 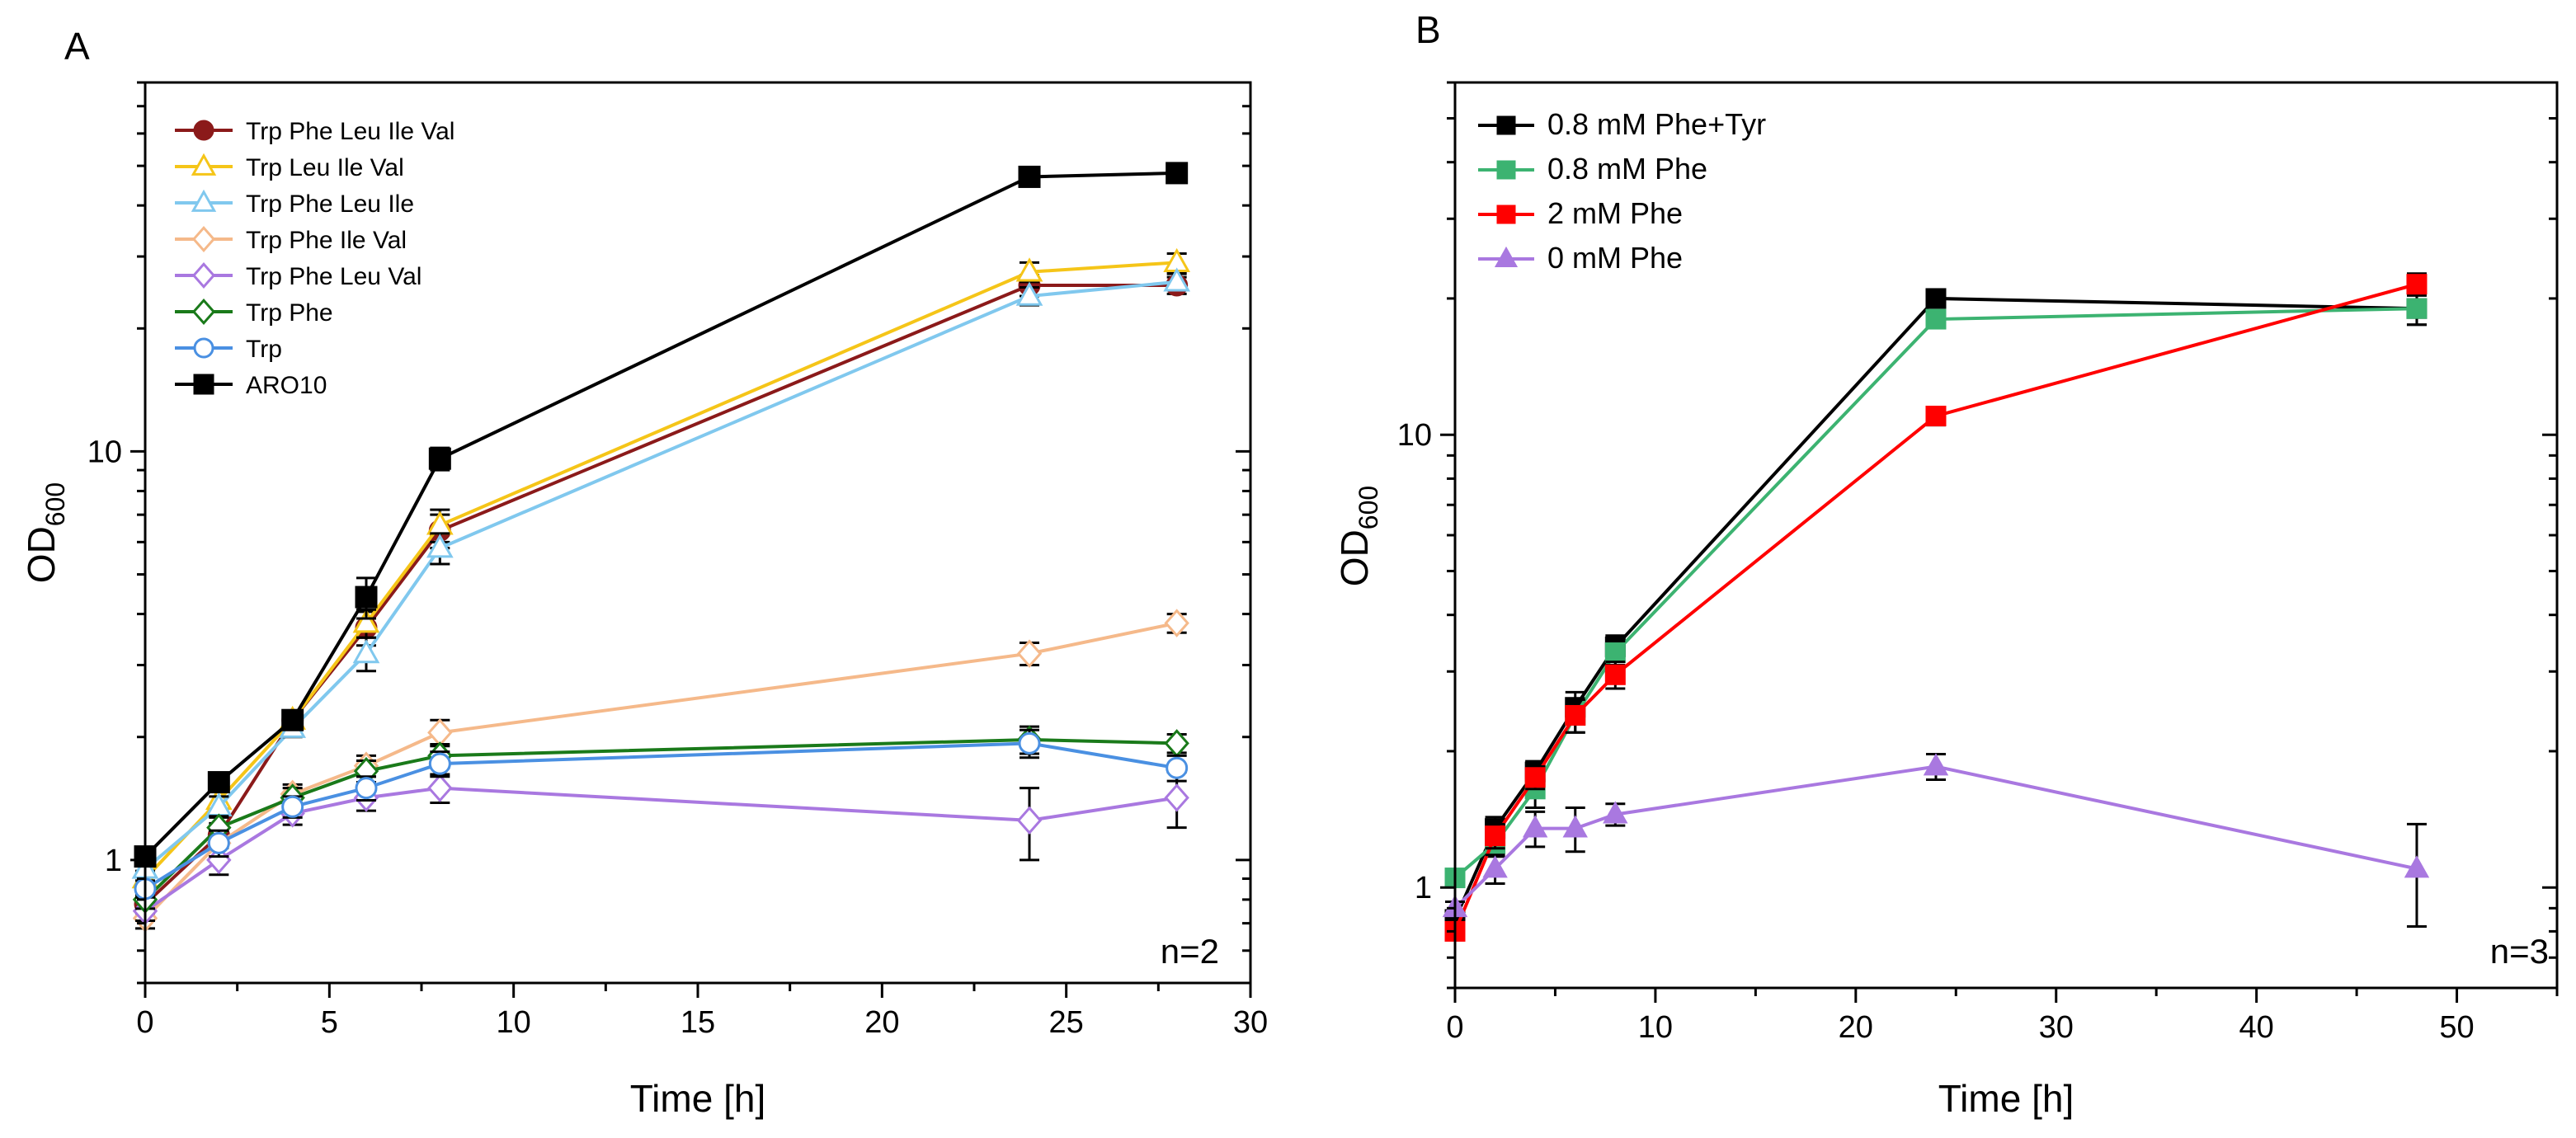 What do you see at coordinates (1580, 258) in the screenshot?
I see `panel-b-legend-item: 0 mM Phe` at bounding box center [1580, 258].